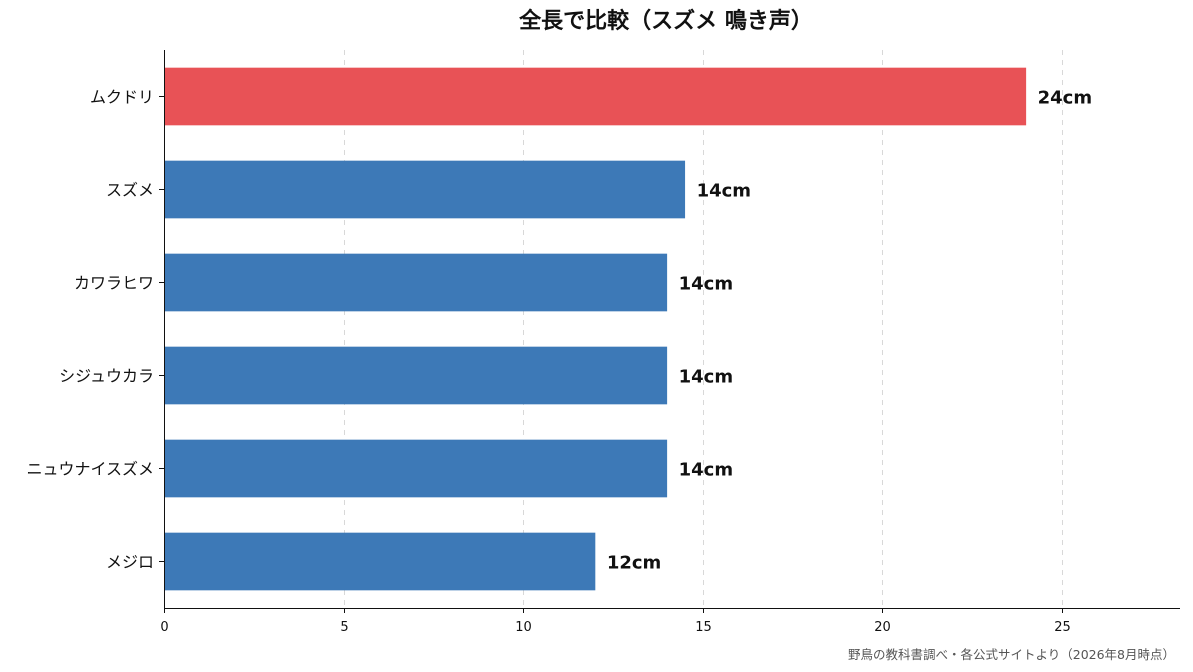 The width and height of the screenshot is (1193, 672). Describe the element at coordinates (665, 21) in the screenshot. I see `chart-title: 全長で比較（スズメ 鳴き声）` at that location.